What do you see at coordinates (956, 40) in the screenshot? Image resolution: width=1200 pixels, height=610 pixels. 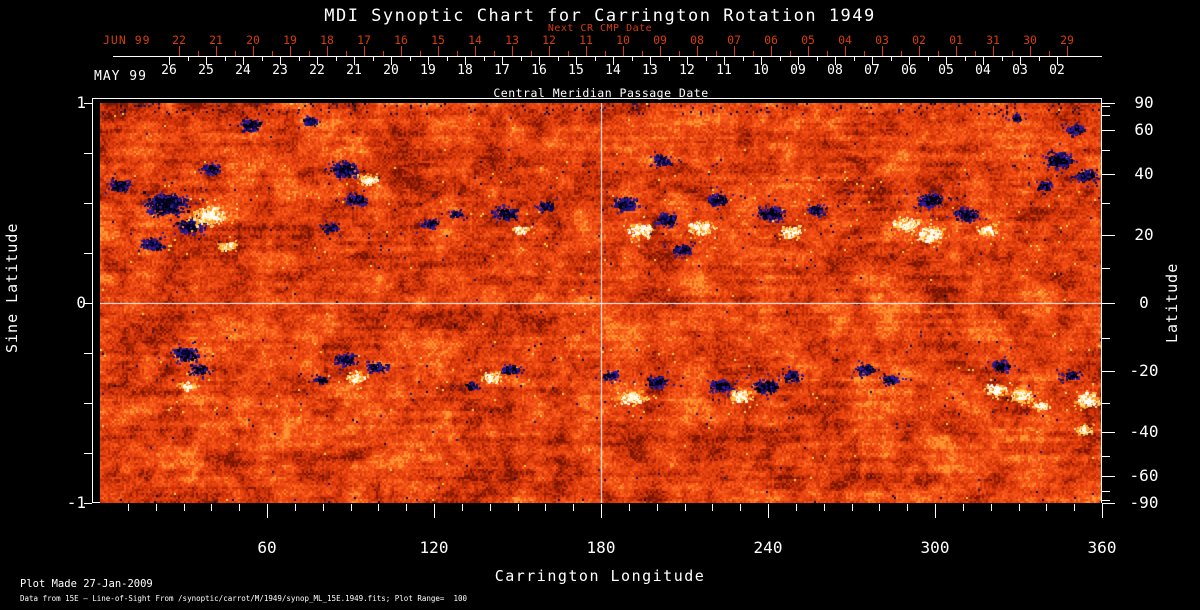 I see `next-cr-date-label: 01` at bounding box center [956, 40].